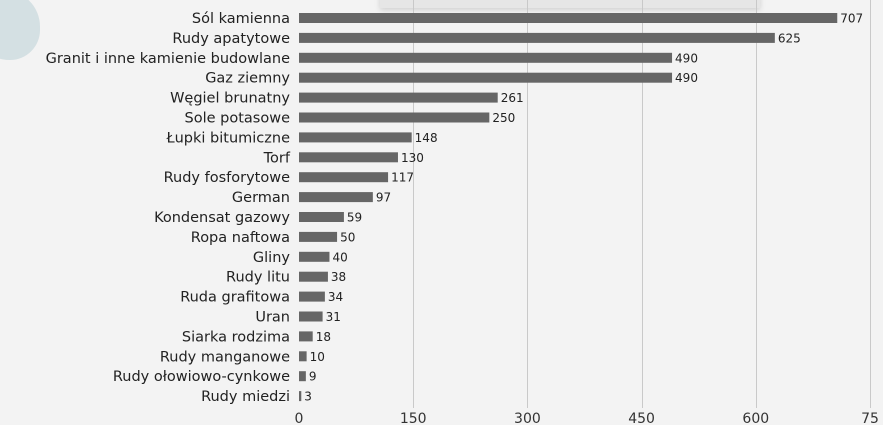 The image size is (883, 425). Describe the element at coordinates (241, 19) in the screenshot. I see `category-label: Sól kamienna` at that location.